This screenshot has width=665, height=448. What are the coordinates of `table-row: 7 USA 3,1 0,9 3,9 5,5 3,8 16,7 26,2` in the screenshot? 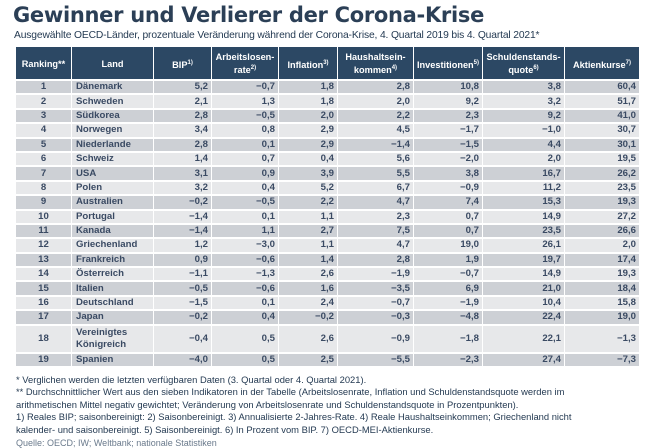 It's located at (327, 174).